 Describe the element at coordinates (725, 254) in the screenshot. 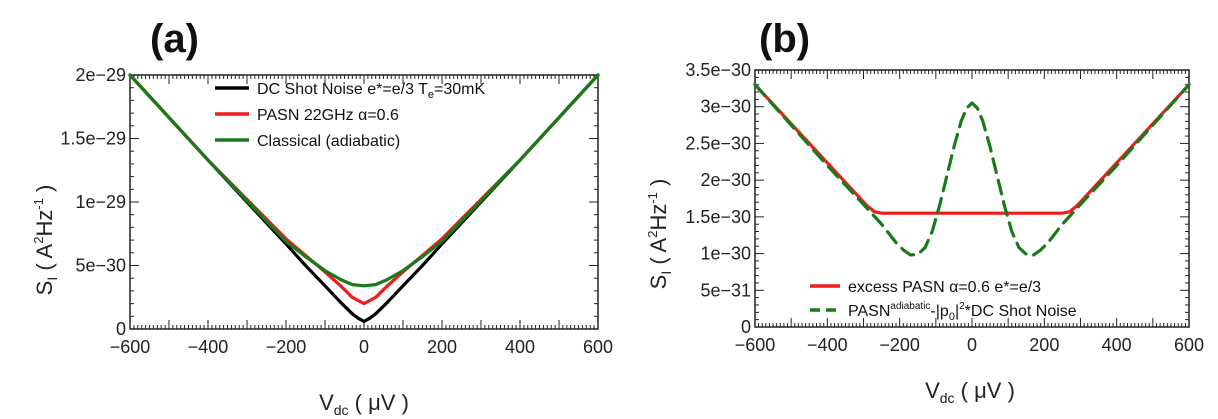

I see `y-tick-label: 1e−30` at that location.